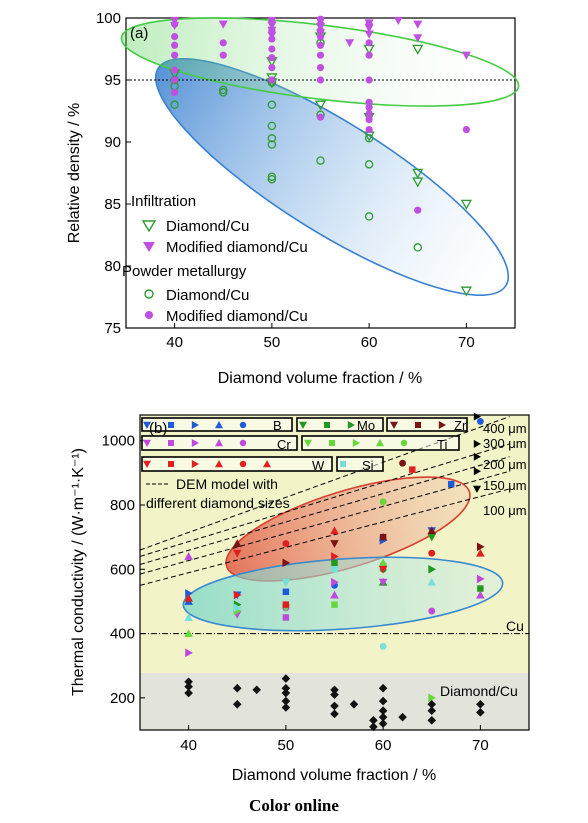 The width and height of the screenshot is (588, 823). I want to click on legend-marker-ti, so click(380, 443).